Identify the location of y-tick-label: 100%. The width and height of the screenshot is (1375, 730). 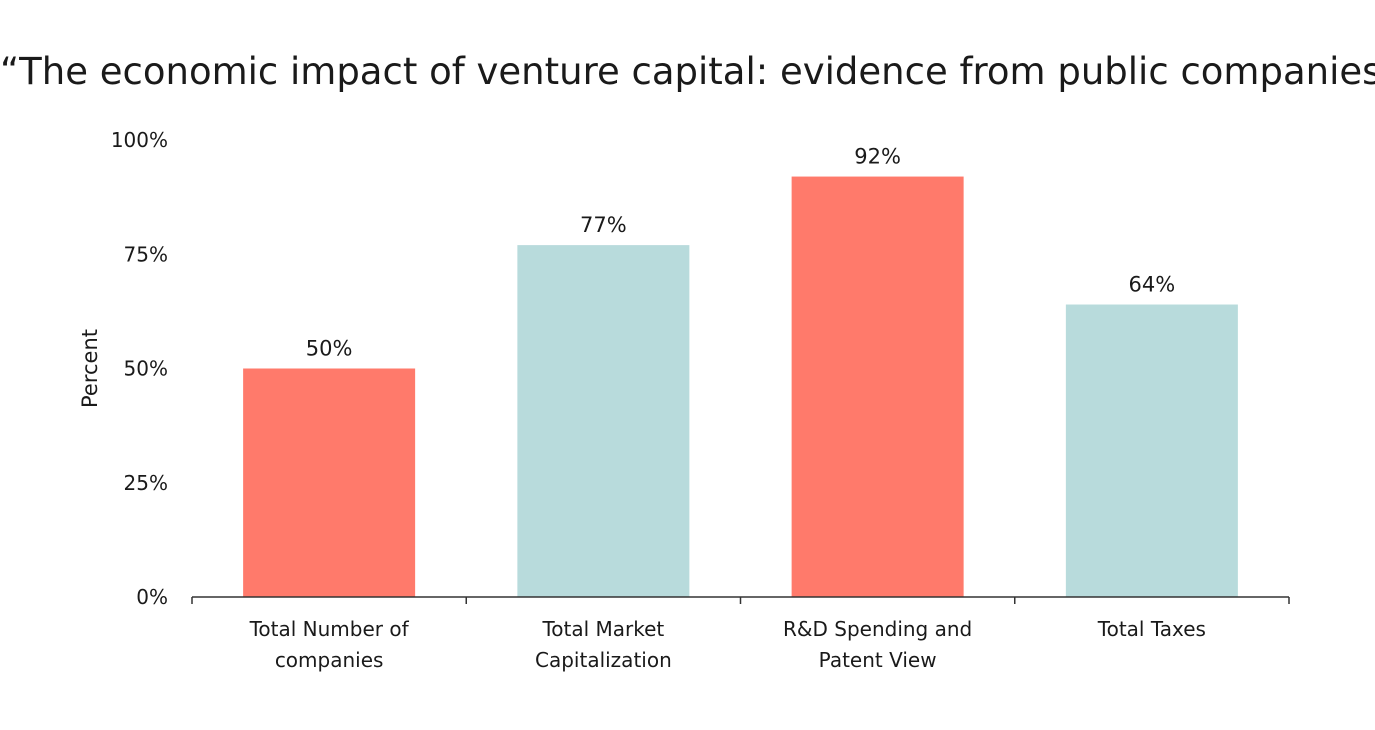
(139, 140).